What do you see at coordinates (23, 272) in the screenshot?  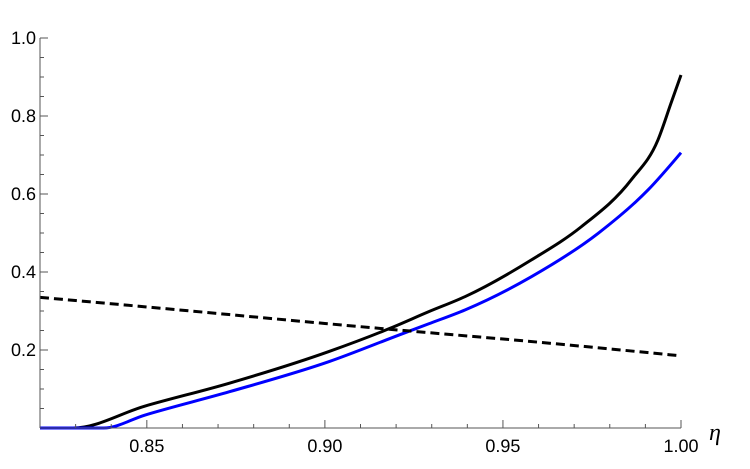 I see `y-tick-label: 0.4` at bounding box center [23, 272].